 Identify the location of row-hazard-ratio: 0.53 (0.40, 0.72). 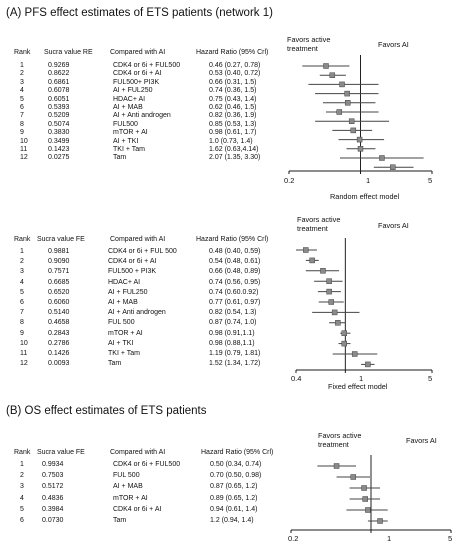
(235, 74).